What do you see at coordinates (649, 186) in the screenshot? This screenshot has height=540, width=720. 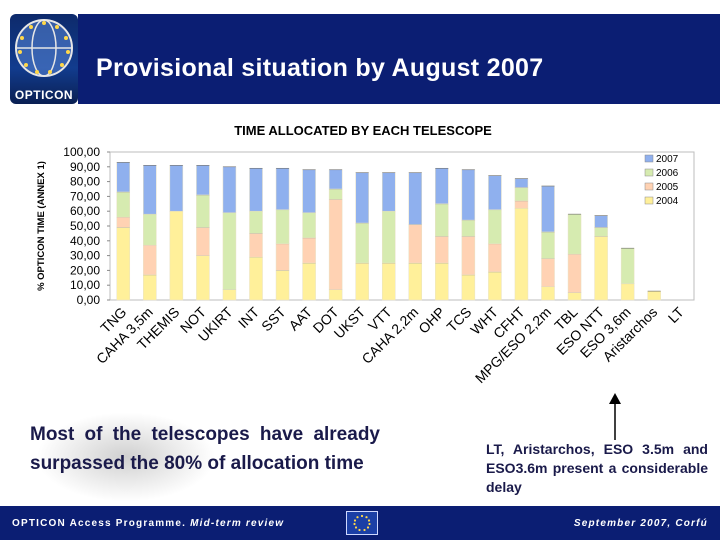 I see `legend-swatch-2005` at bounding box center [649, 186].